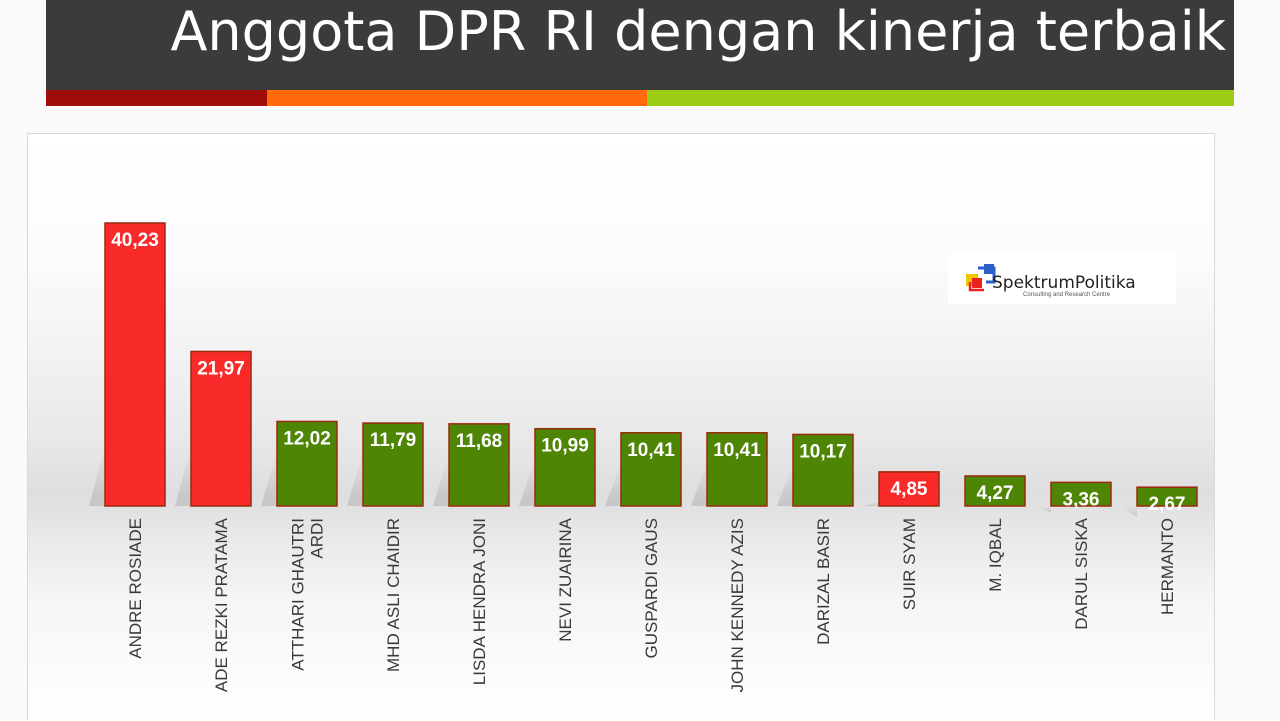 Image resolution: width=1280 pixels, height=721 pixels. Describe the element at coordinates (457, 98) in the screenshot. I see `accent-strip-orange` at that location.